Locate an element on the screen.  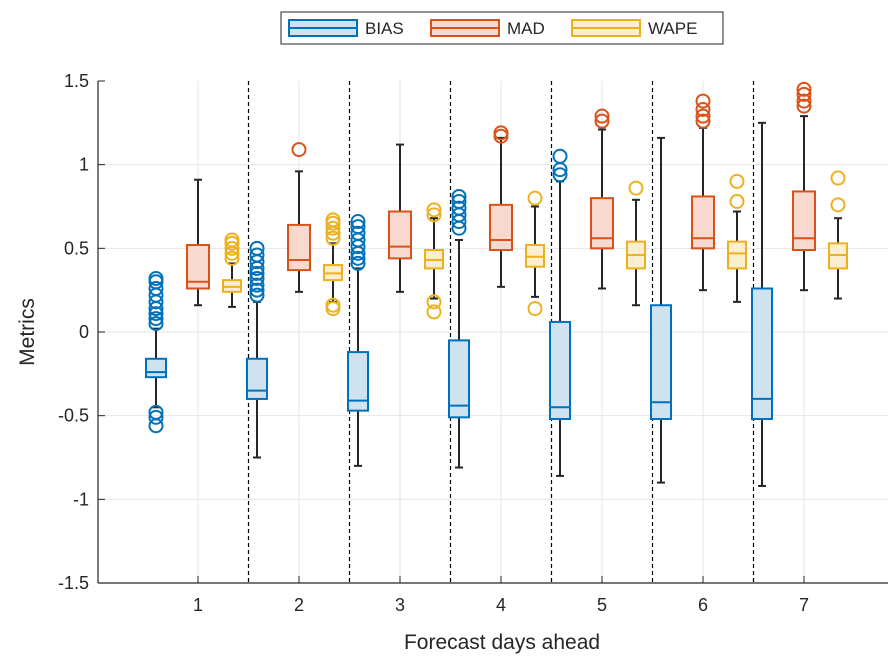
x-tick-label: 5 is located at coordinates (602, 605).